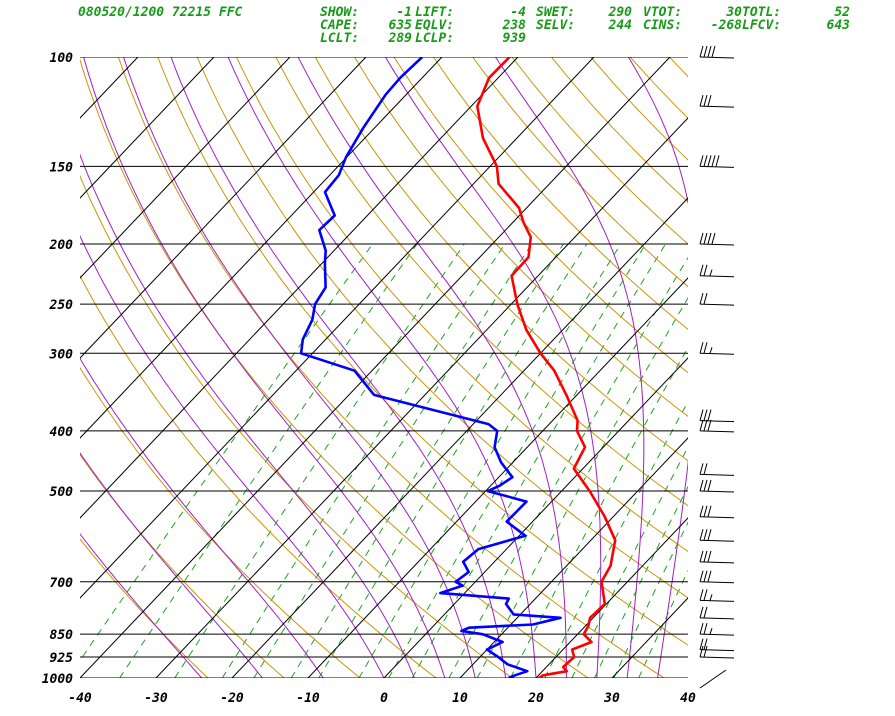  What do you see at coordinates (339, 38) in the screenshot?
I see `index-label: LCLT:` at bounding box center [339, 38].